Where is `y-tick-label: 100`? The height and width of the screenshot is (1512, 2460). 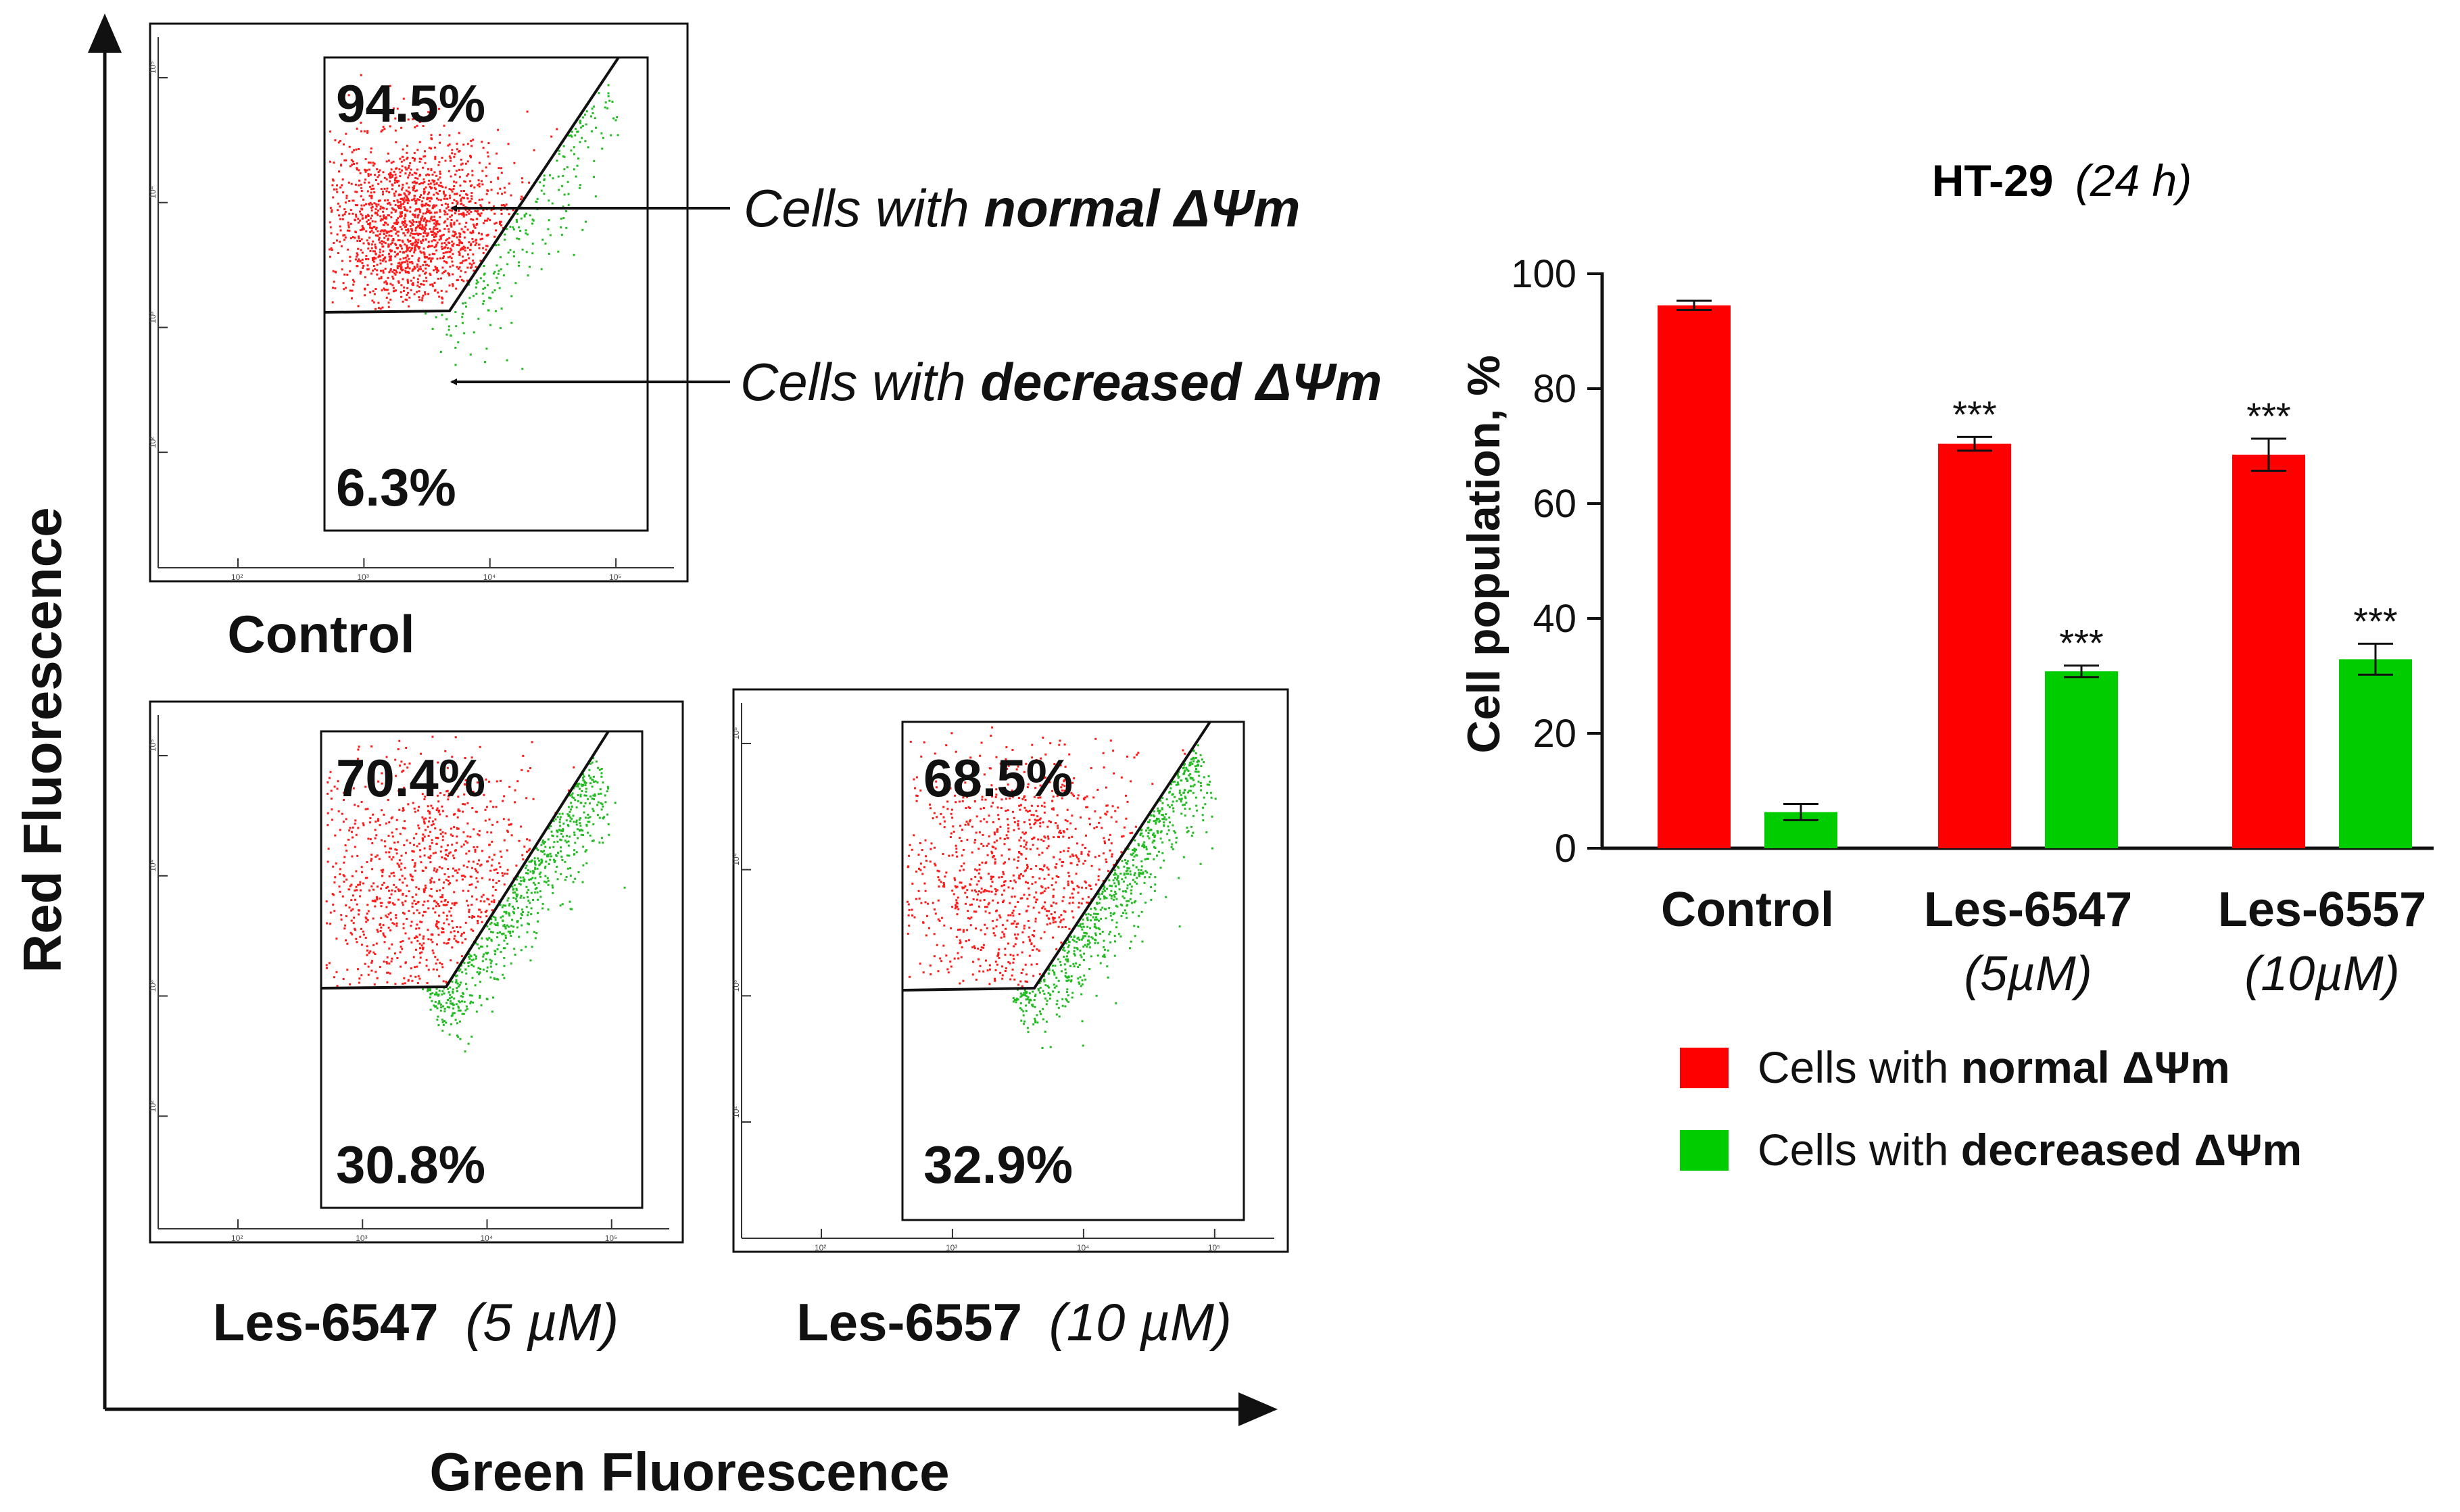
y-tick-label: 100 is located at coordinates (1544, 274).